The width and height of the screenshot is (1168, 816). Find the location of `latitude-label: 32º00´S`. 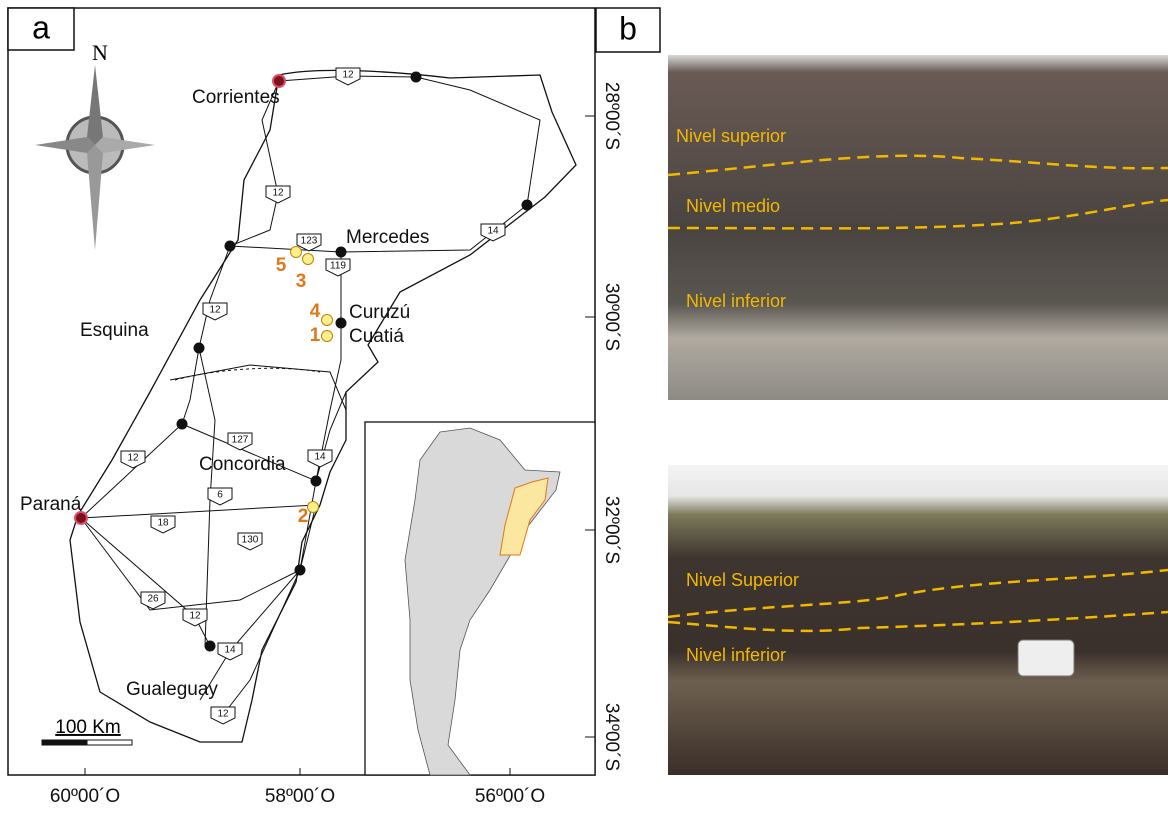

latitude-label: 32º00´S is located at coordinates (611, 530).